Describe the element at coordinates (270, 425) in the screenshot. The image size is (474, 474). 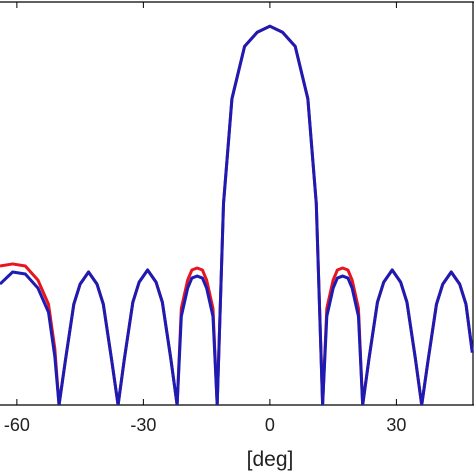
I see `x-tick-label: 0` at that location.